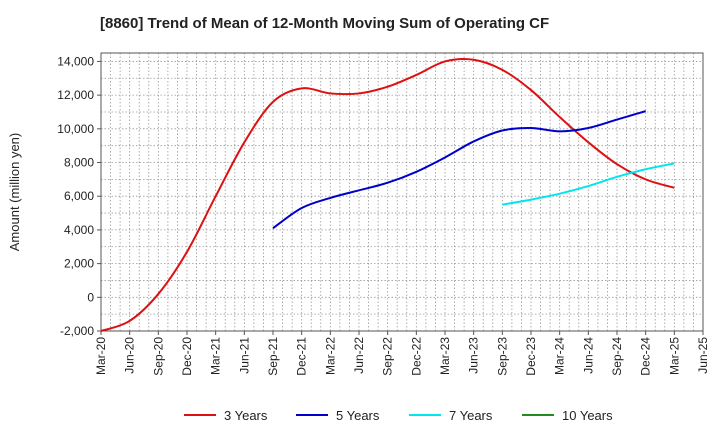 This screenshot has height=440, width=720. I want to click on legend-label-10-years: 10 Years, so click(587, 415).